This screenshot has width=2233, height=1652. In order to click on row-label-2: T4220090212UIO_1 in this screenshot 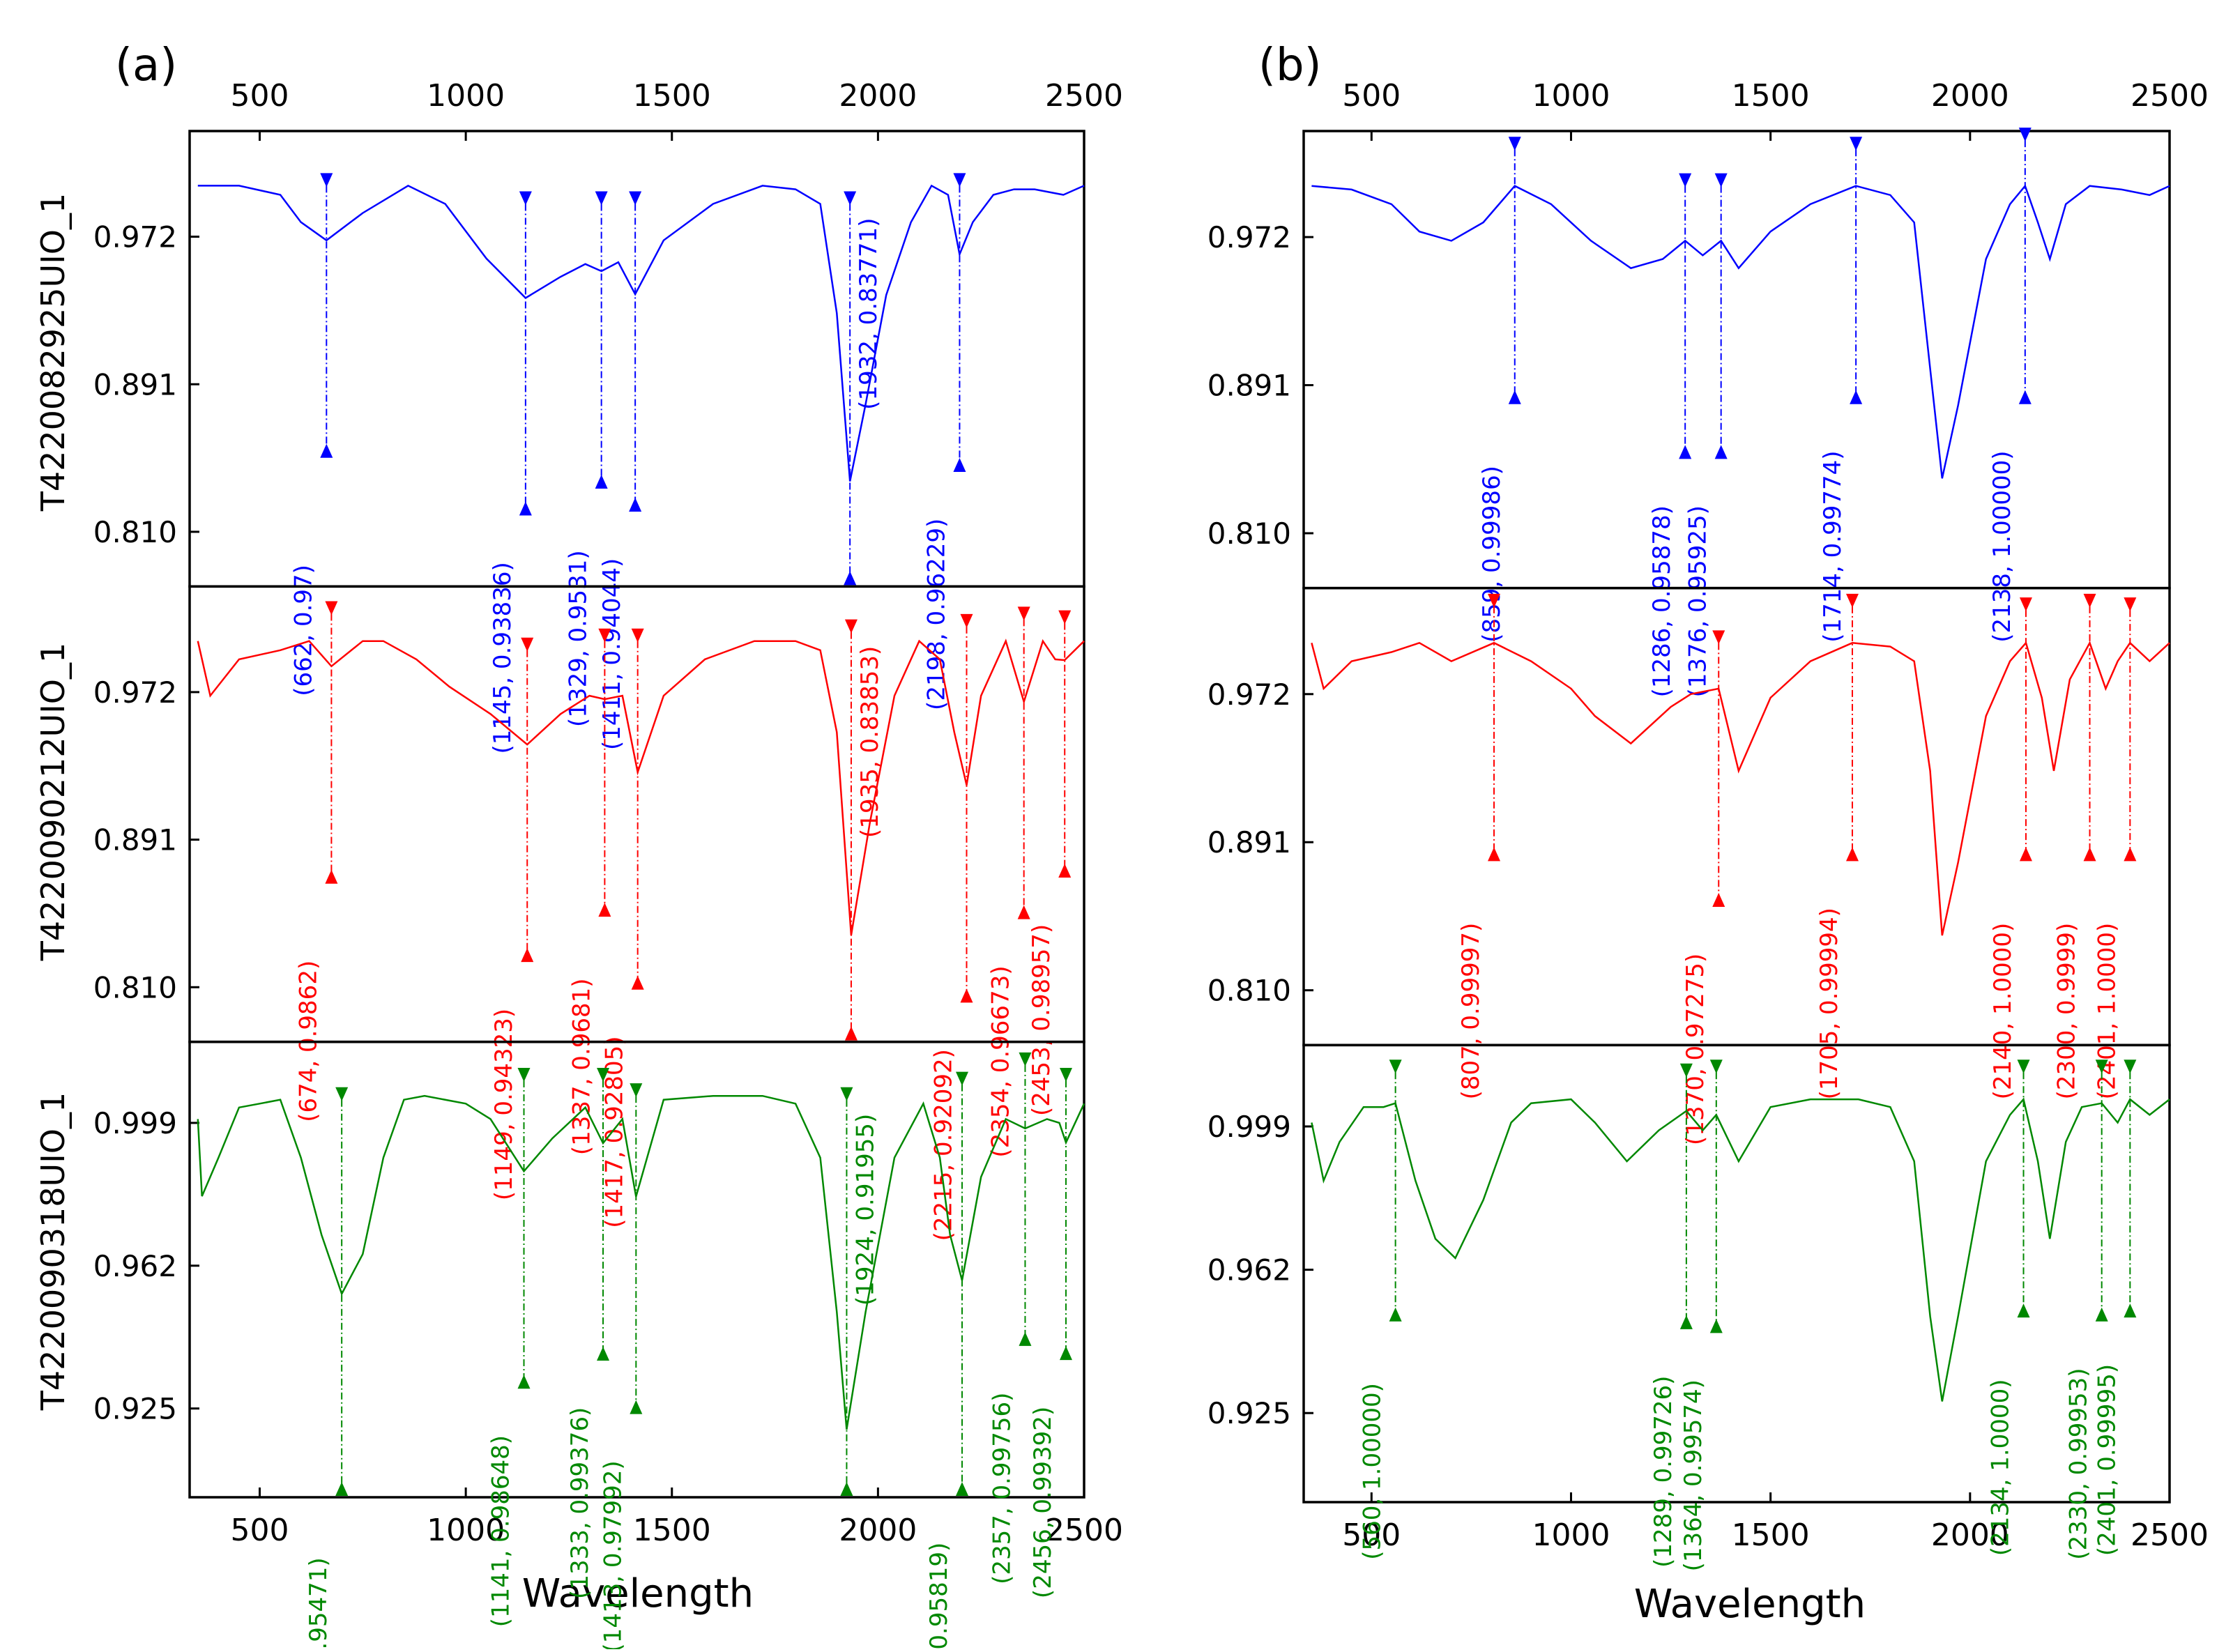, I will do `click(53, 802)`.